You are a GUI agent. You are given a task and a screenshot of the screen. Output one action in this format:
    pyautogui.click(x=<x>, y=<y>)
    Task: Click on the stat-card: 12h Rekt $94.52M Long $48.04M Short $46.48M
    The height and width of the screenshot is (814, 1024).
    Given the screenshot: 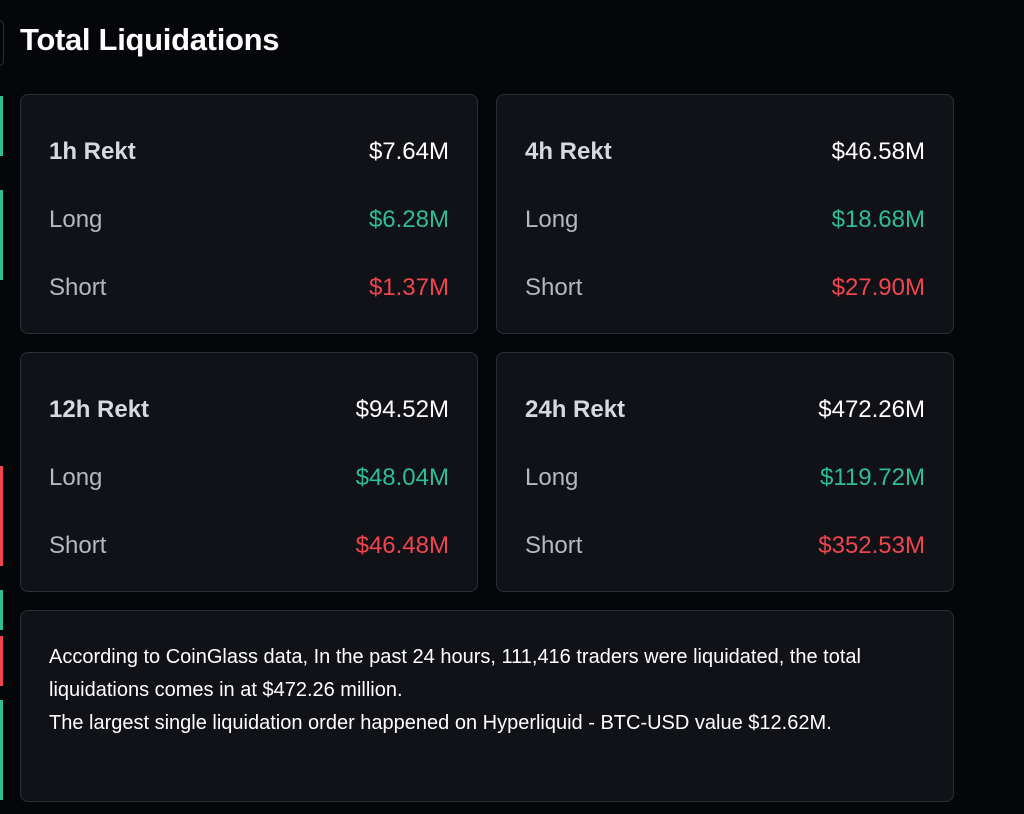 What is the action you would take?
    pyautogui.click(x=249, y=472)
    